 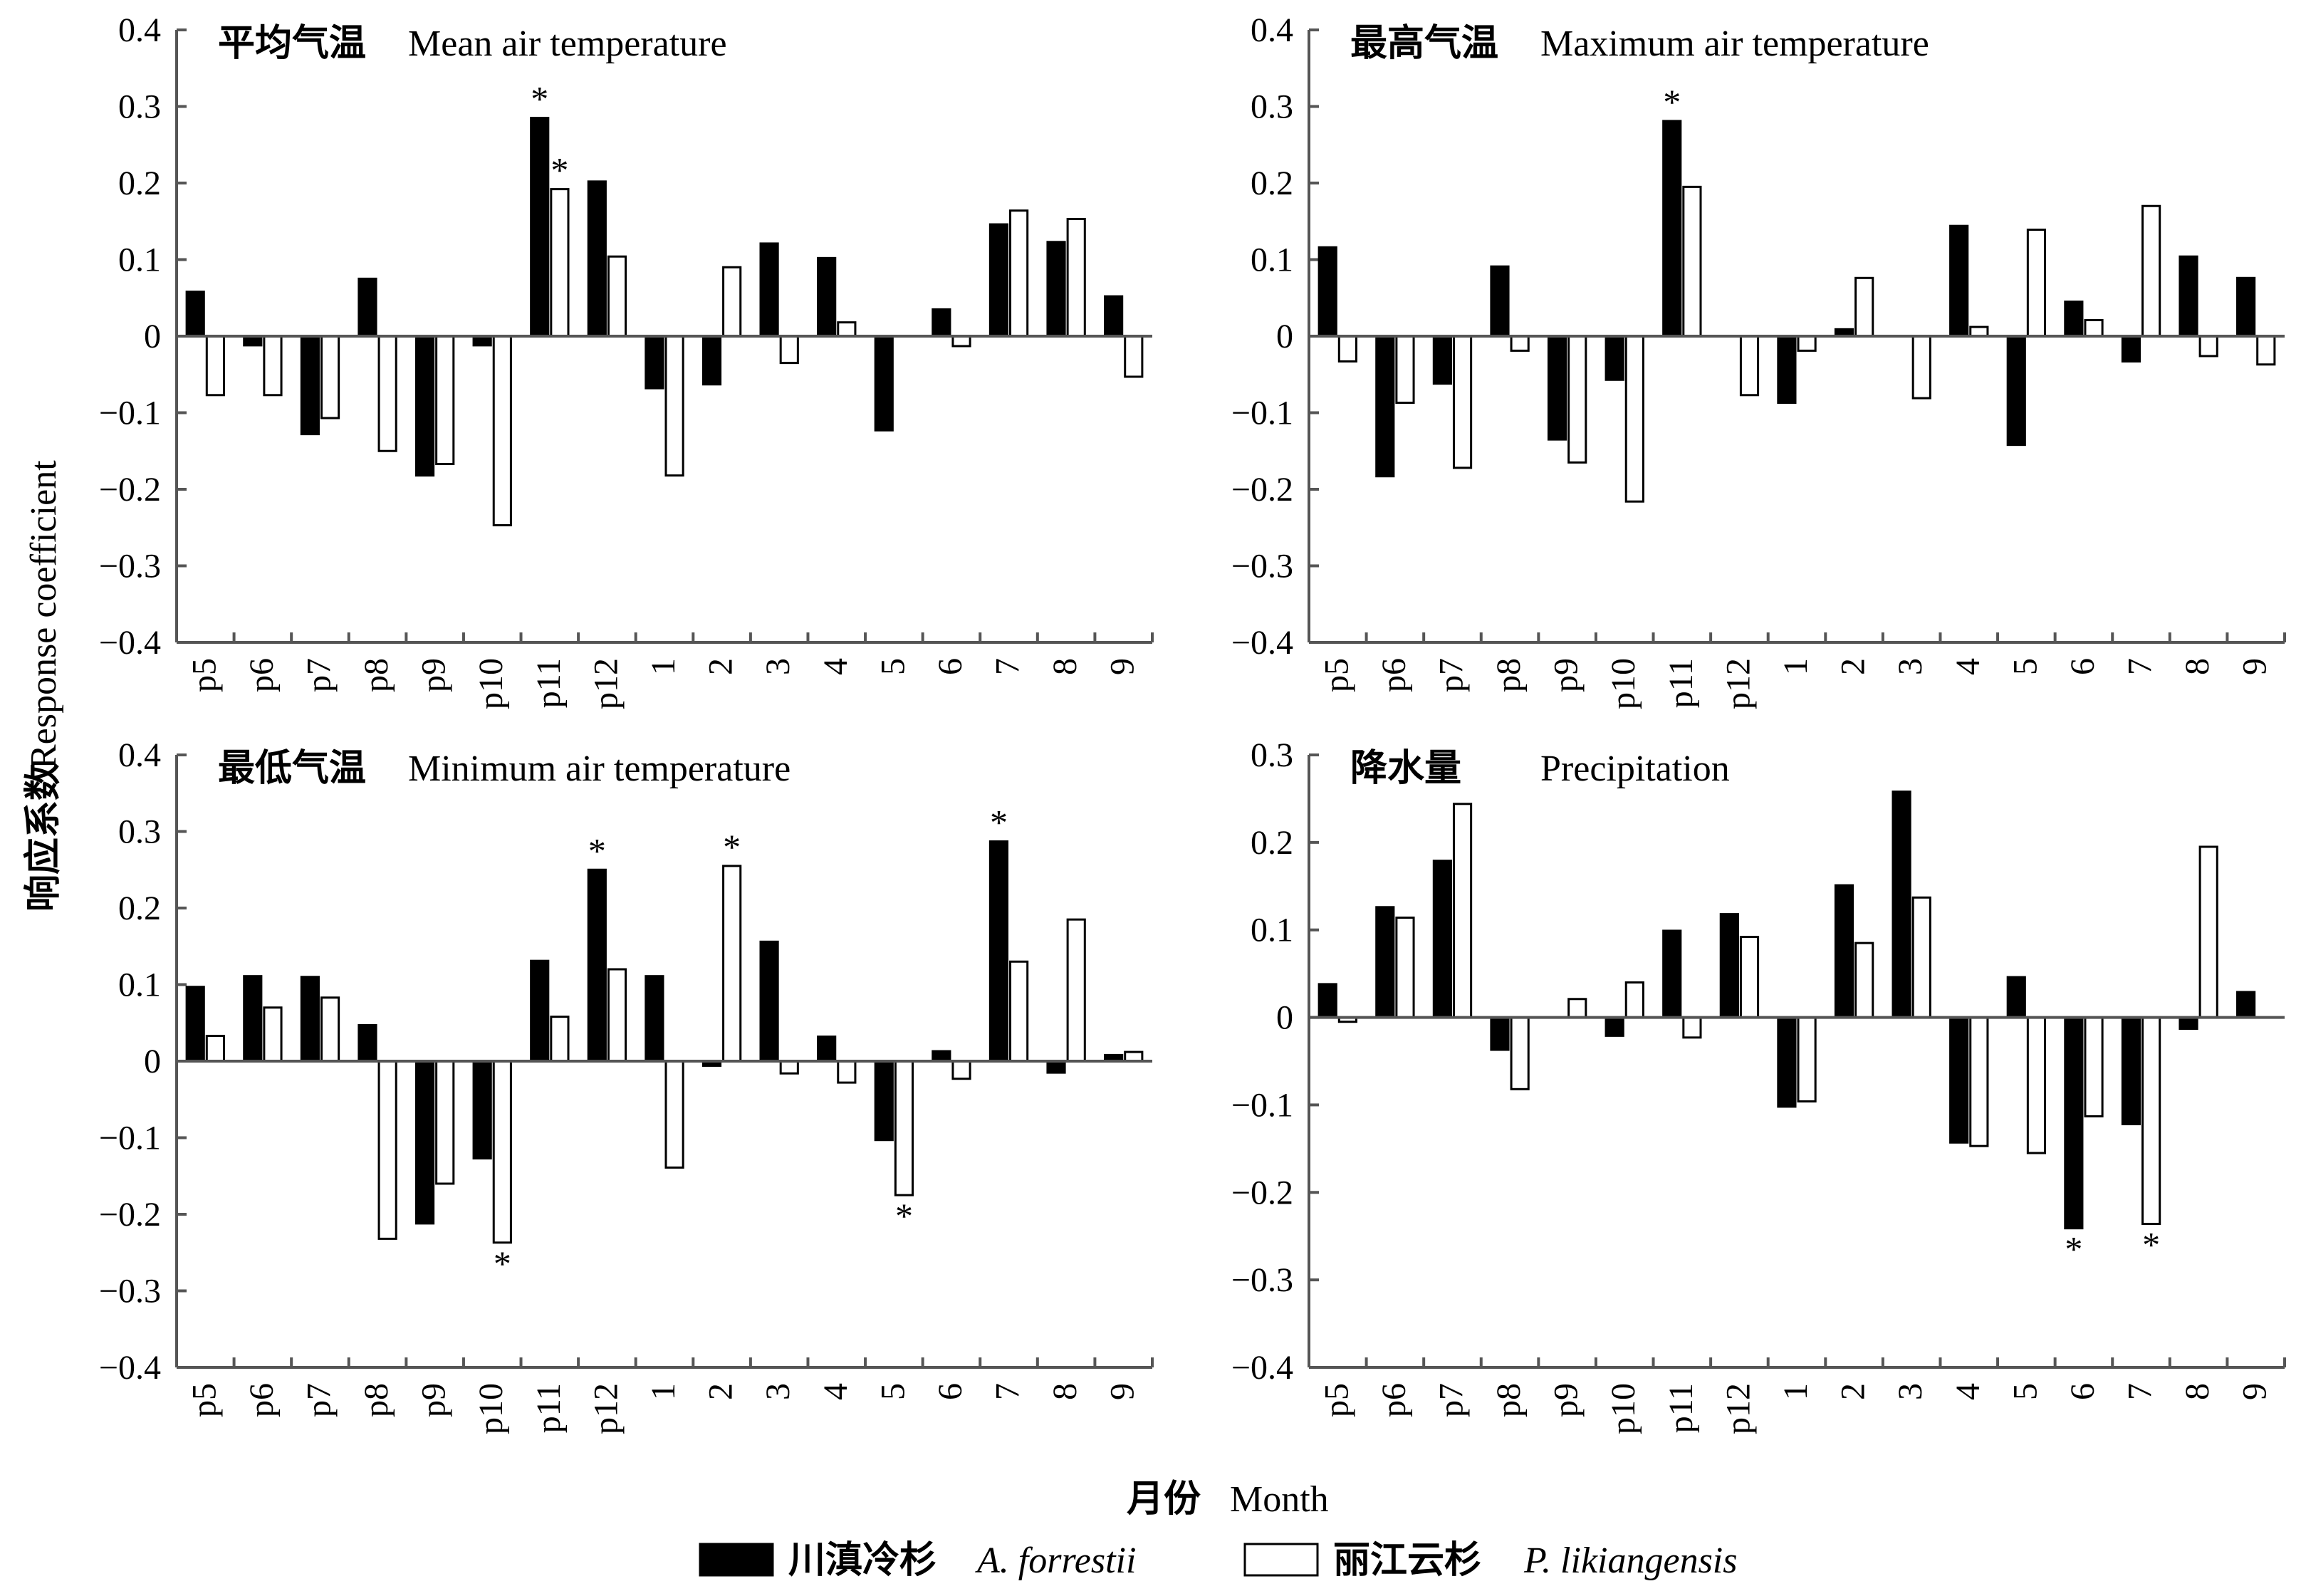 I want to click on panel-title-en: Minimum air temperature, so click(x=599, y=769).